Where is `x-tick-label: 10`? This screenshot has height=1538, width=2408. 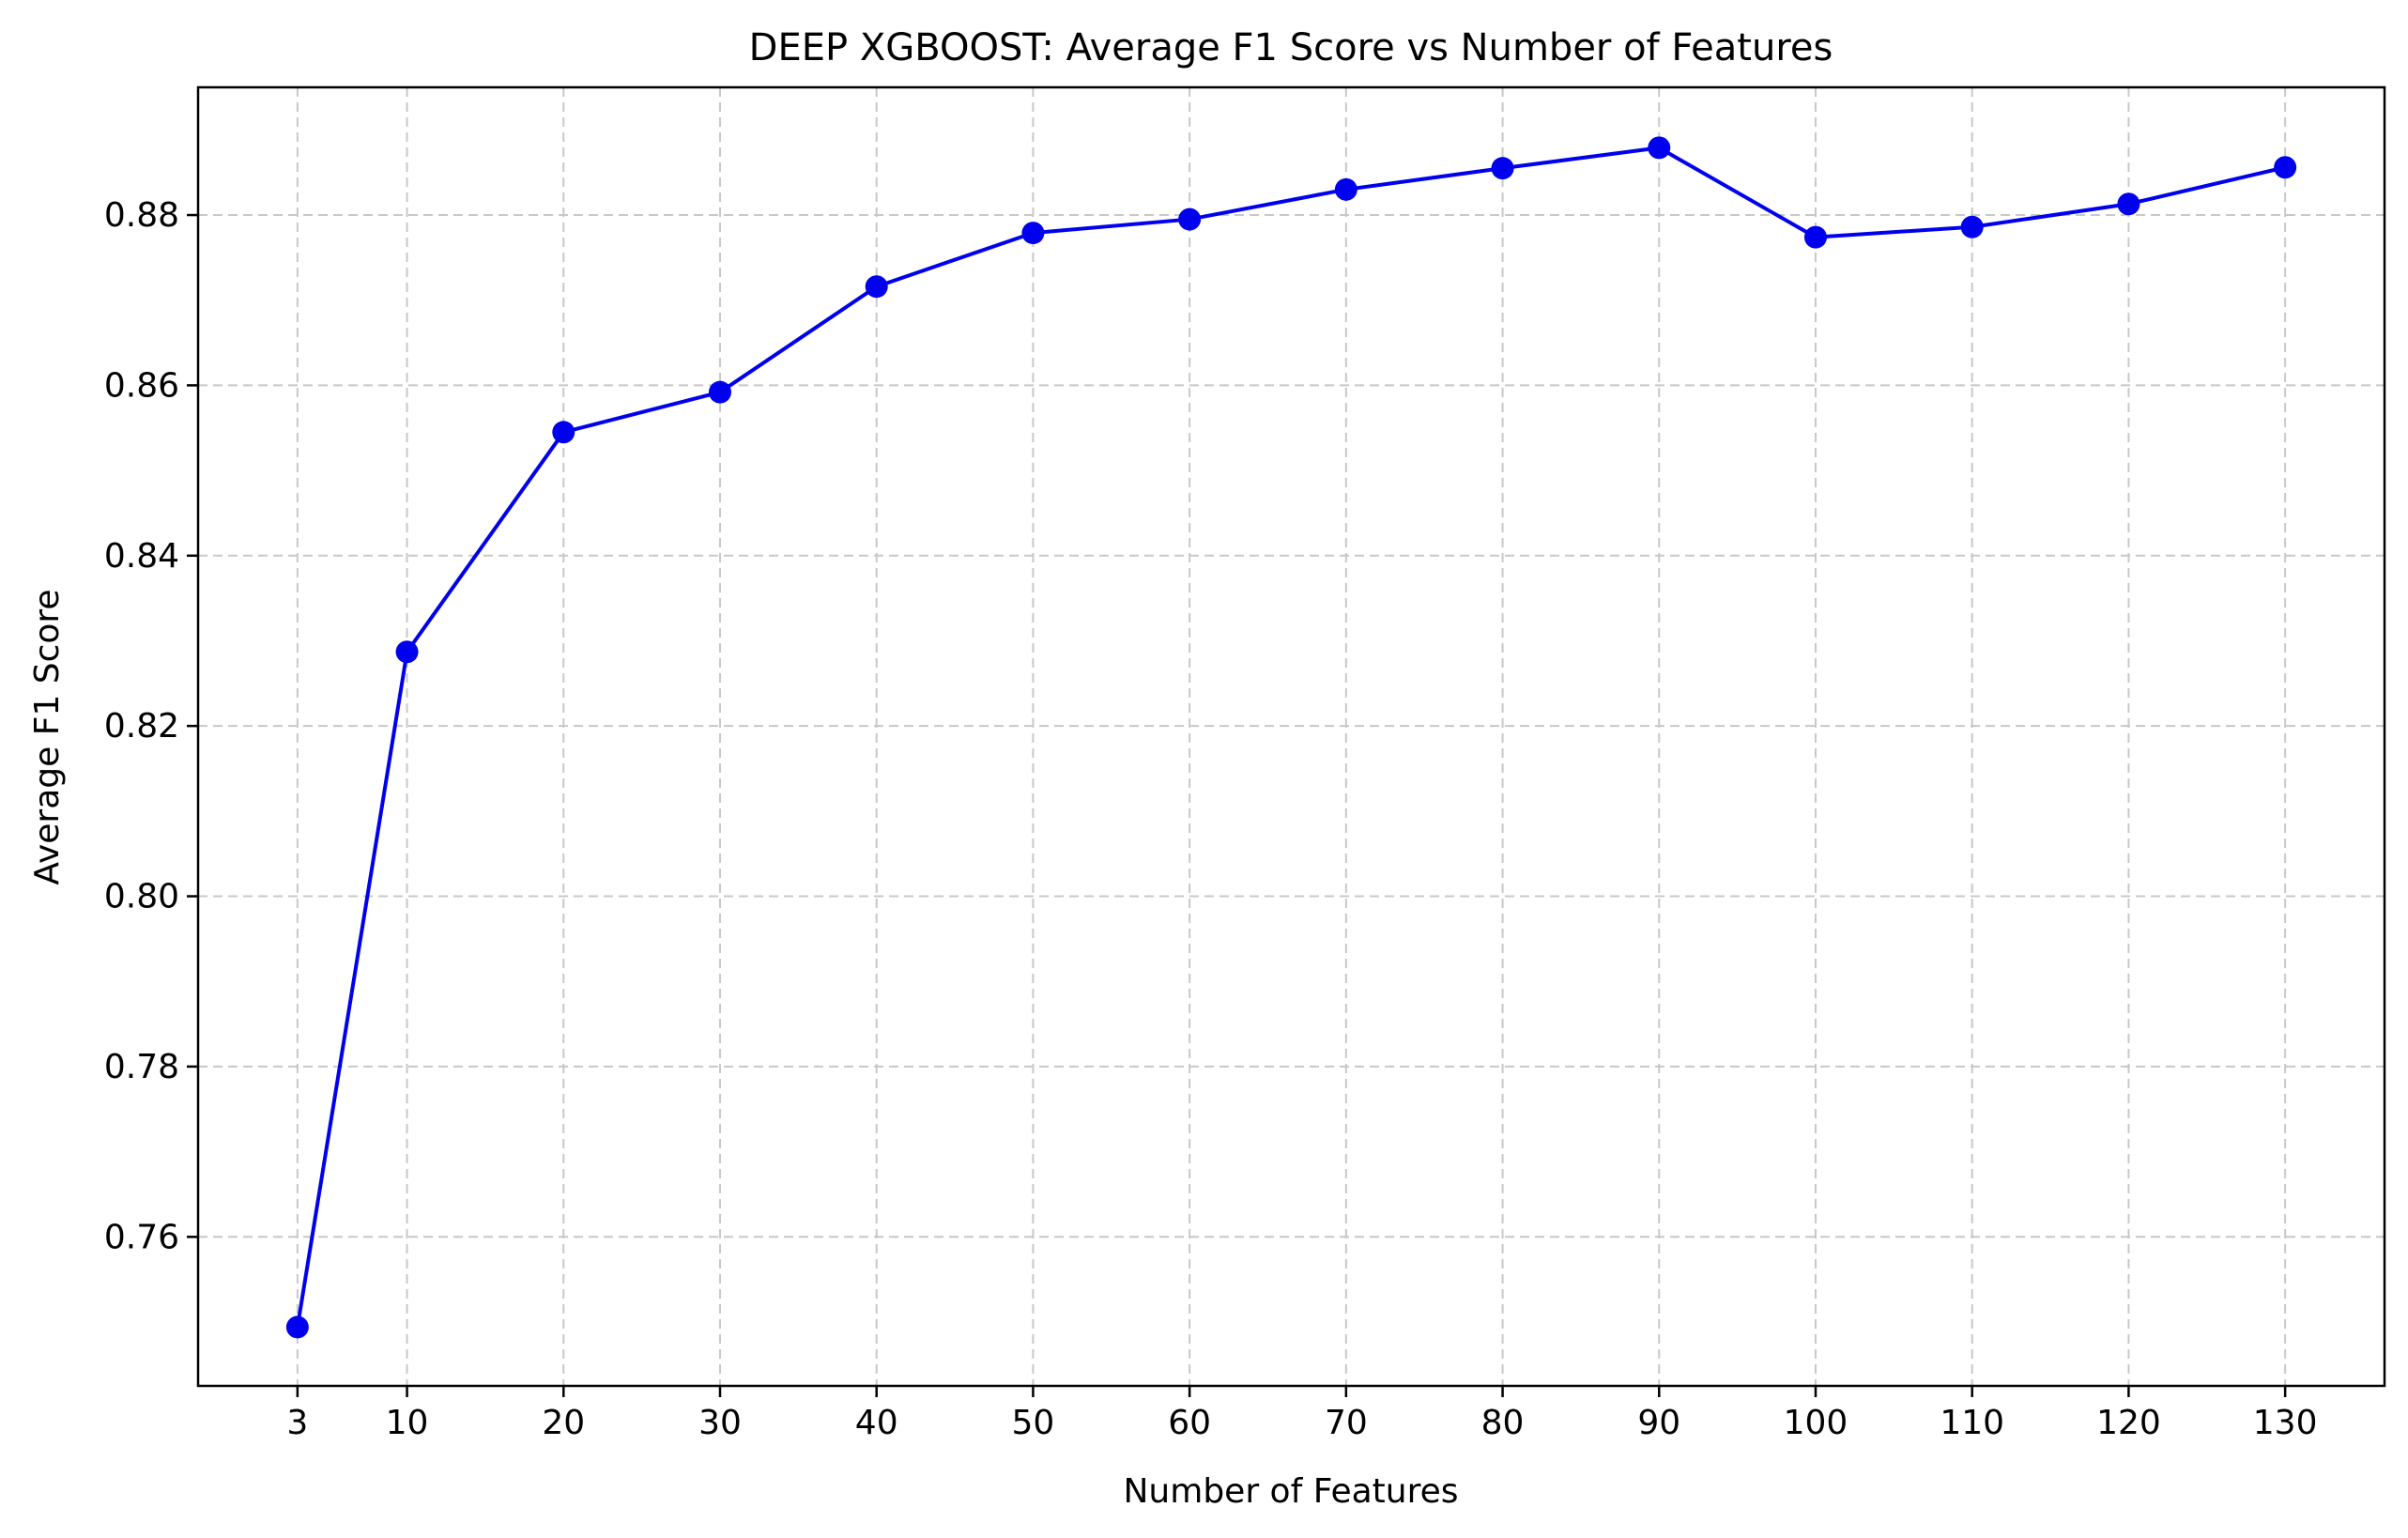 x-tick-label: 10 is located at coordinates (407, 1423).